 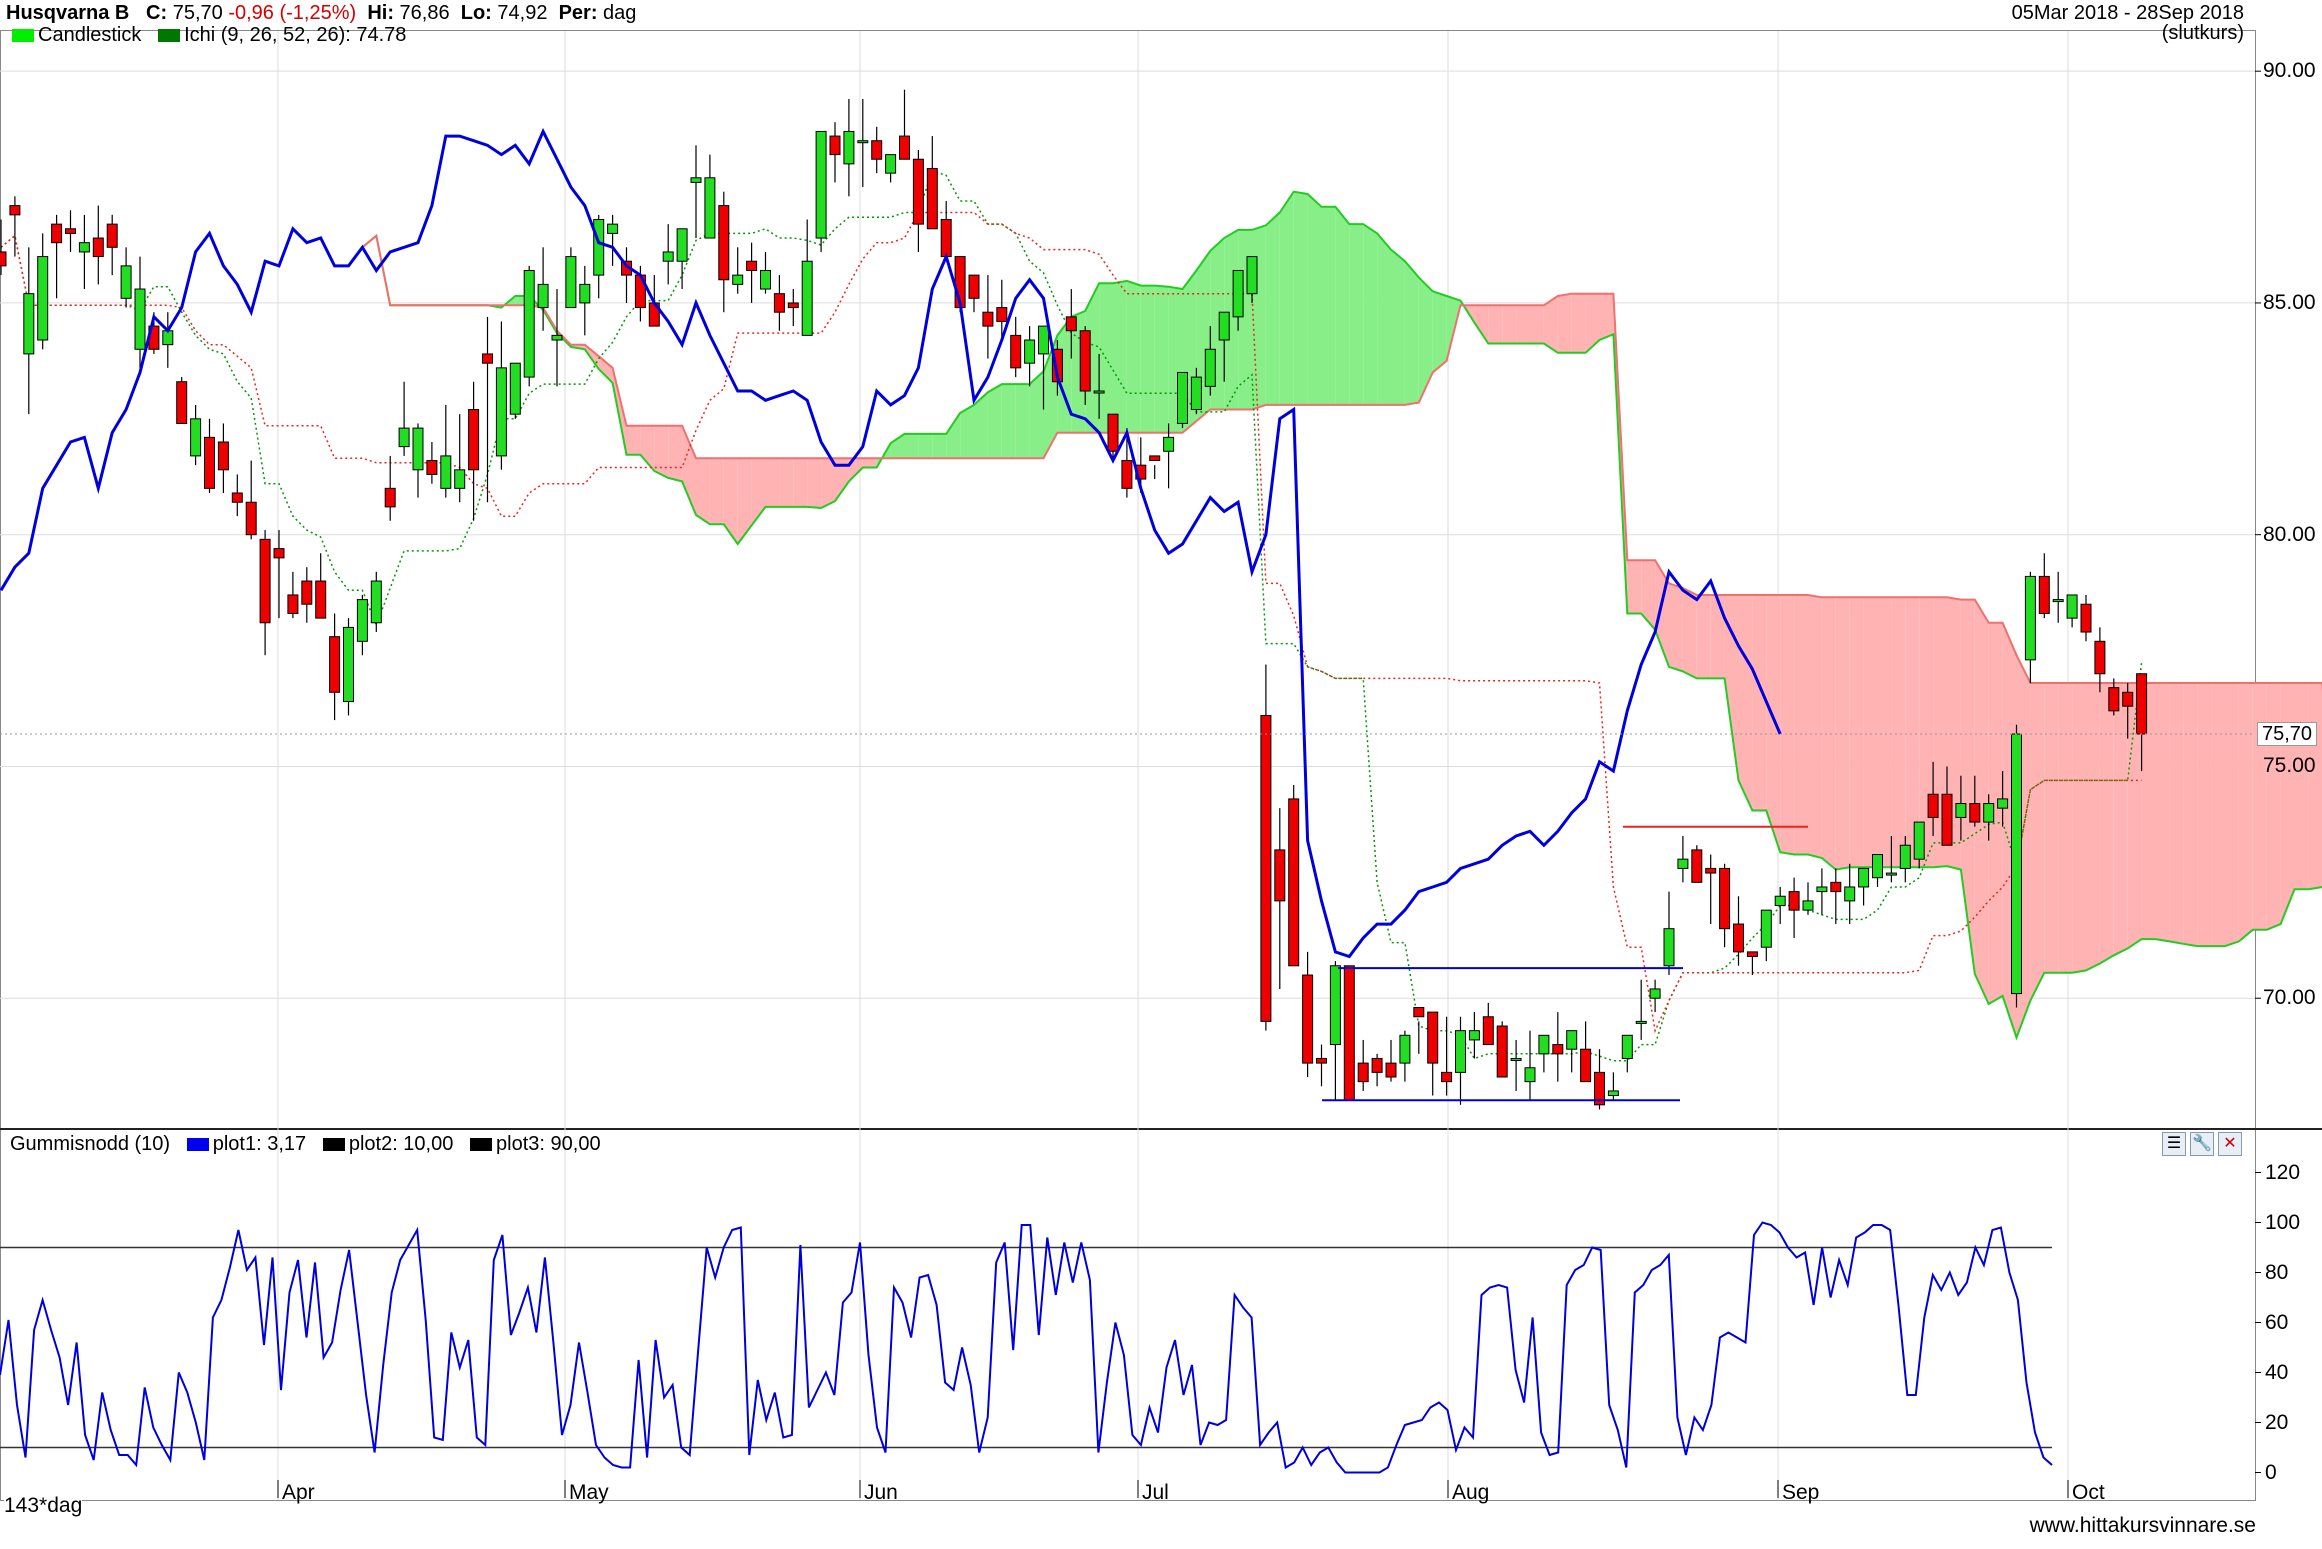 What do you see at coordinates (295, 35) in the screenshot?
I see `legend-ichi: Ichi (9, 26, 52, 26): 74.78` at bounding box center [295, 35].